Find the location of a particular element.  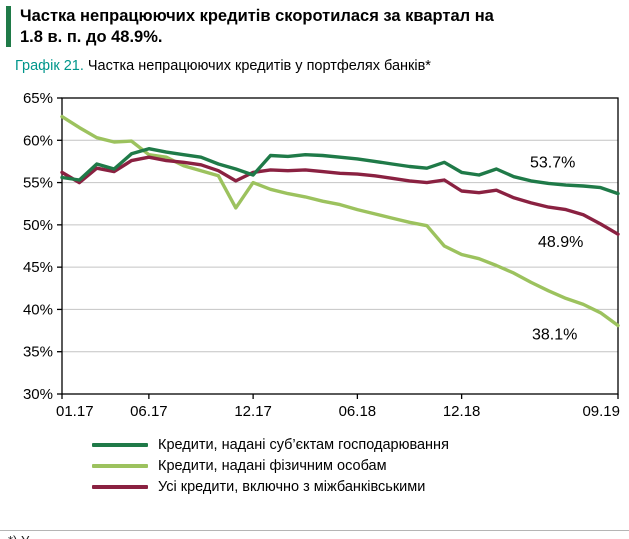

y-axis-tick-label: 30% is located at coordinates (38, 394).